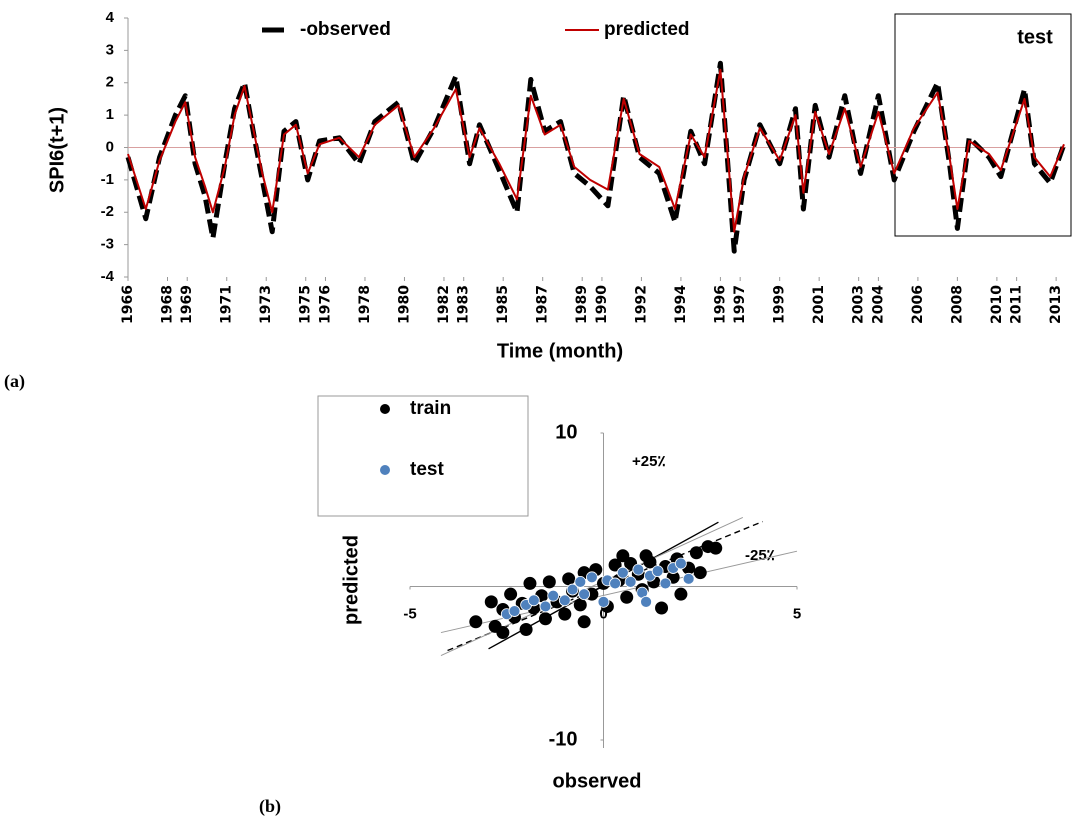  What do you see at coordinates (270, 806) in the screenshot?
I see `panel-label: (b)` at bounding box center [270, 806].